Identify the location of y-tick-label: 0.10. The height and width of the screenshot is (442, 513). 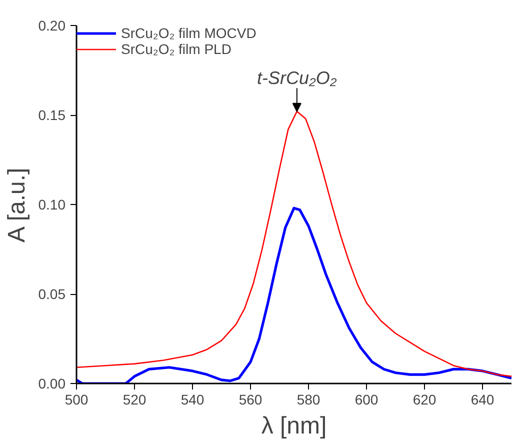
(52, 204).